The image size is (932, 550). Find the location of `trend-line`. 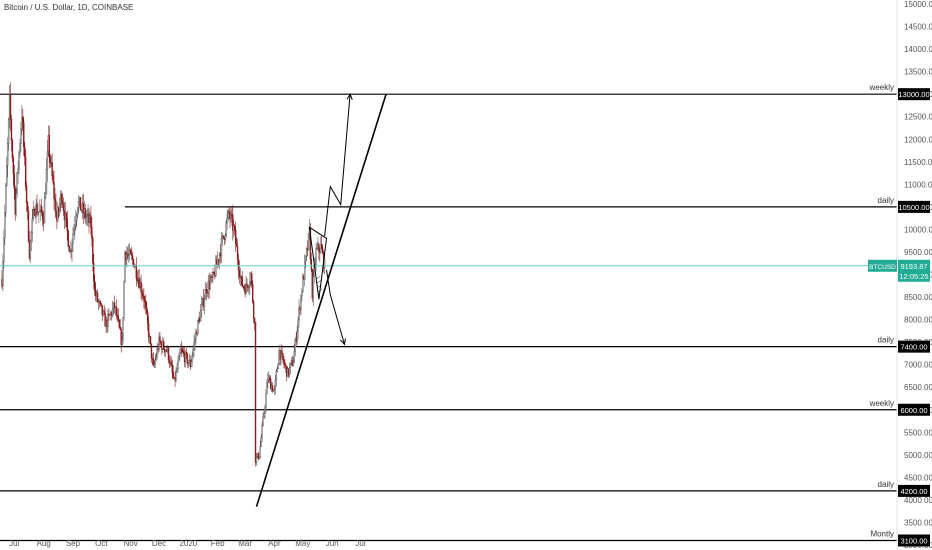

trend-line is located at coordinates (321, 300).